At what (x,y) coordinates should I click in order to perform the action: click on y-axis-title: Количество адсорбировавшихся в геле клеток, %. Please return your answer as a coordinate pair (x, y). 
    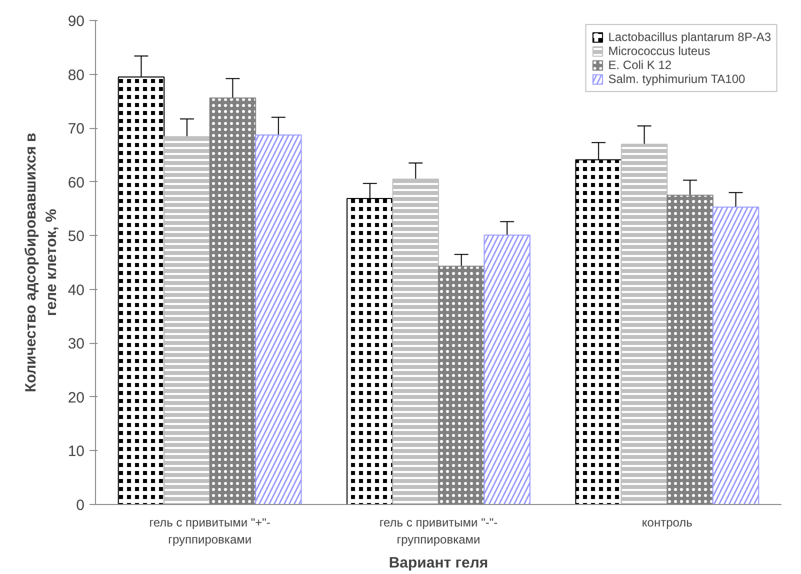
    Looking at the image, I should click on (41, 262).